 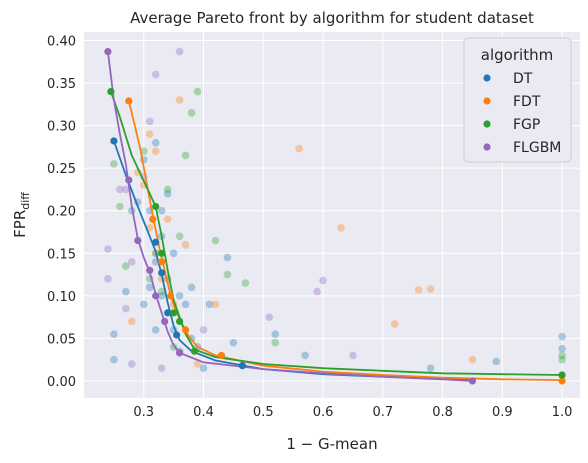 What do you see at coordinates (352, 412) in the screenshot?
I see `x-tick-labels: 0.3 0.4 0.5 0.6 0.7 0.8 0.9 1.0` at bounding box center [352, 412].